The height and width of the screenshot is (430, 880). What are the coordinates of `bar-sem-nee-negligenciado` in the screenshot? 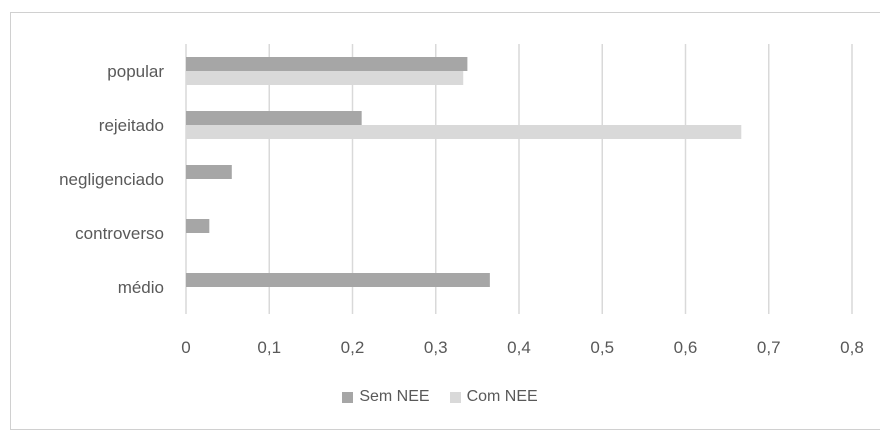 It's located at (209, 172).